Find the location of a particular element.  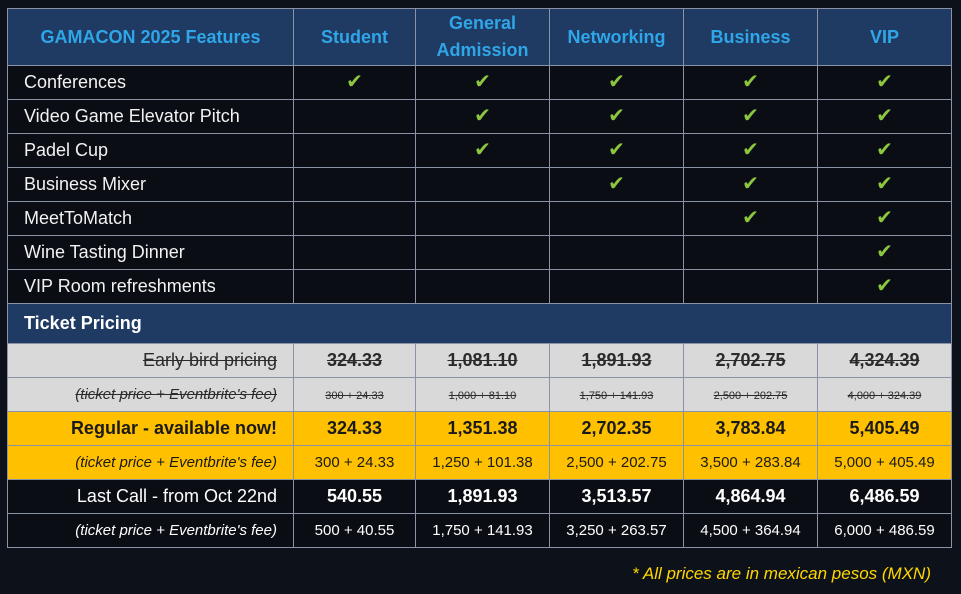

last-call-breakdown-business: 4,500 + 364.94 is located at coordinates (750, 530).